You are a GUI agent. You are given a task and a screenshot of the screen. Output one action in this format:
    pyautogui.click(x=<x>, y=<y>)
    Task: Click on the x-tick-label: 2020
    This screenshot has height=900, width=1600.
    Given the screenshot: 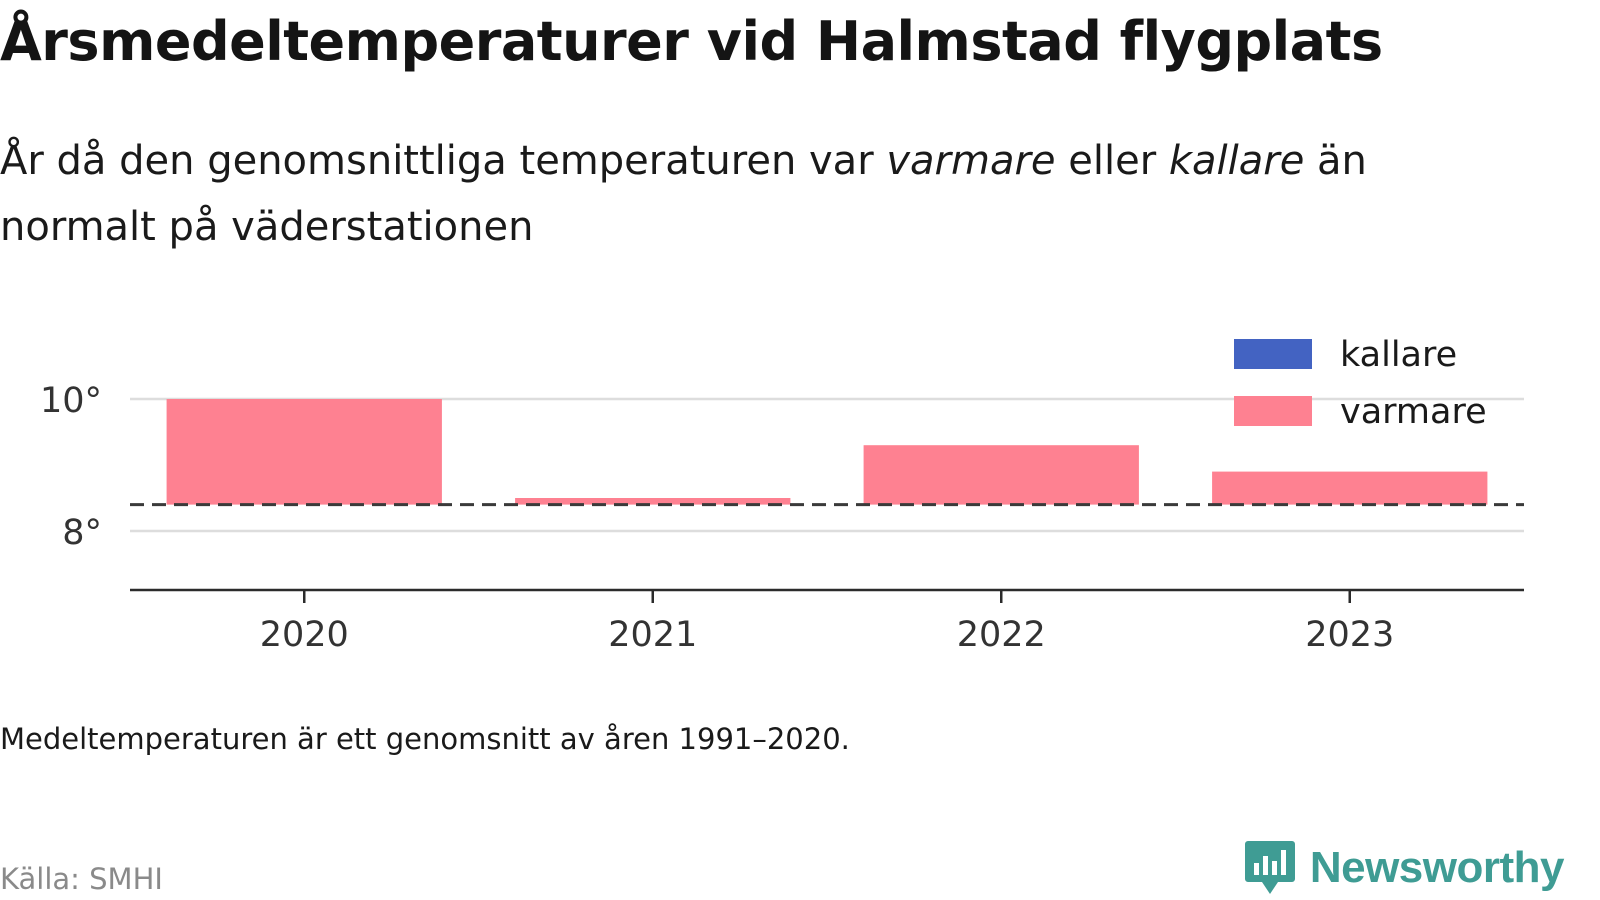 What is the action you would take?
    pyautogui.click(x=304, y=635)
    